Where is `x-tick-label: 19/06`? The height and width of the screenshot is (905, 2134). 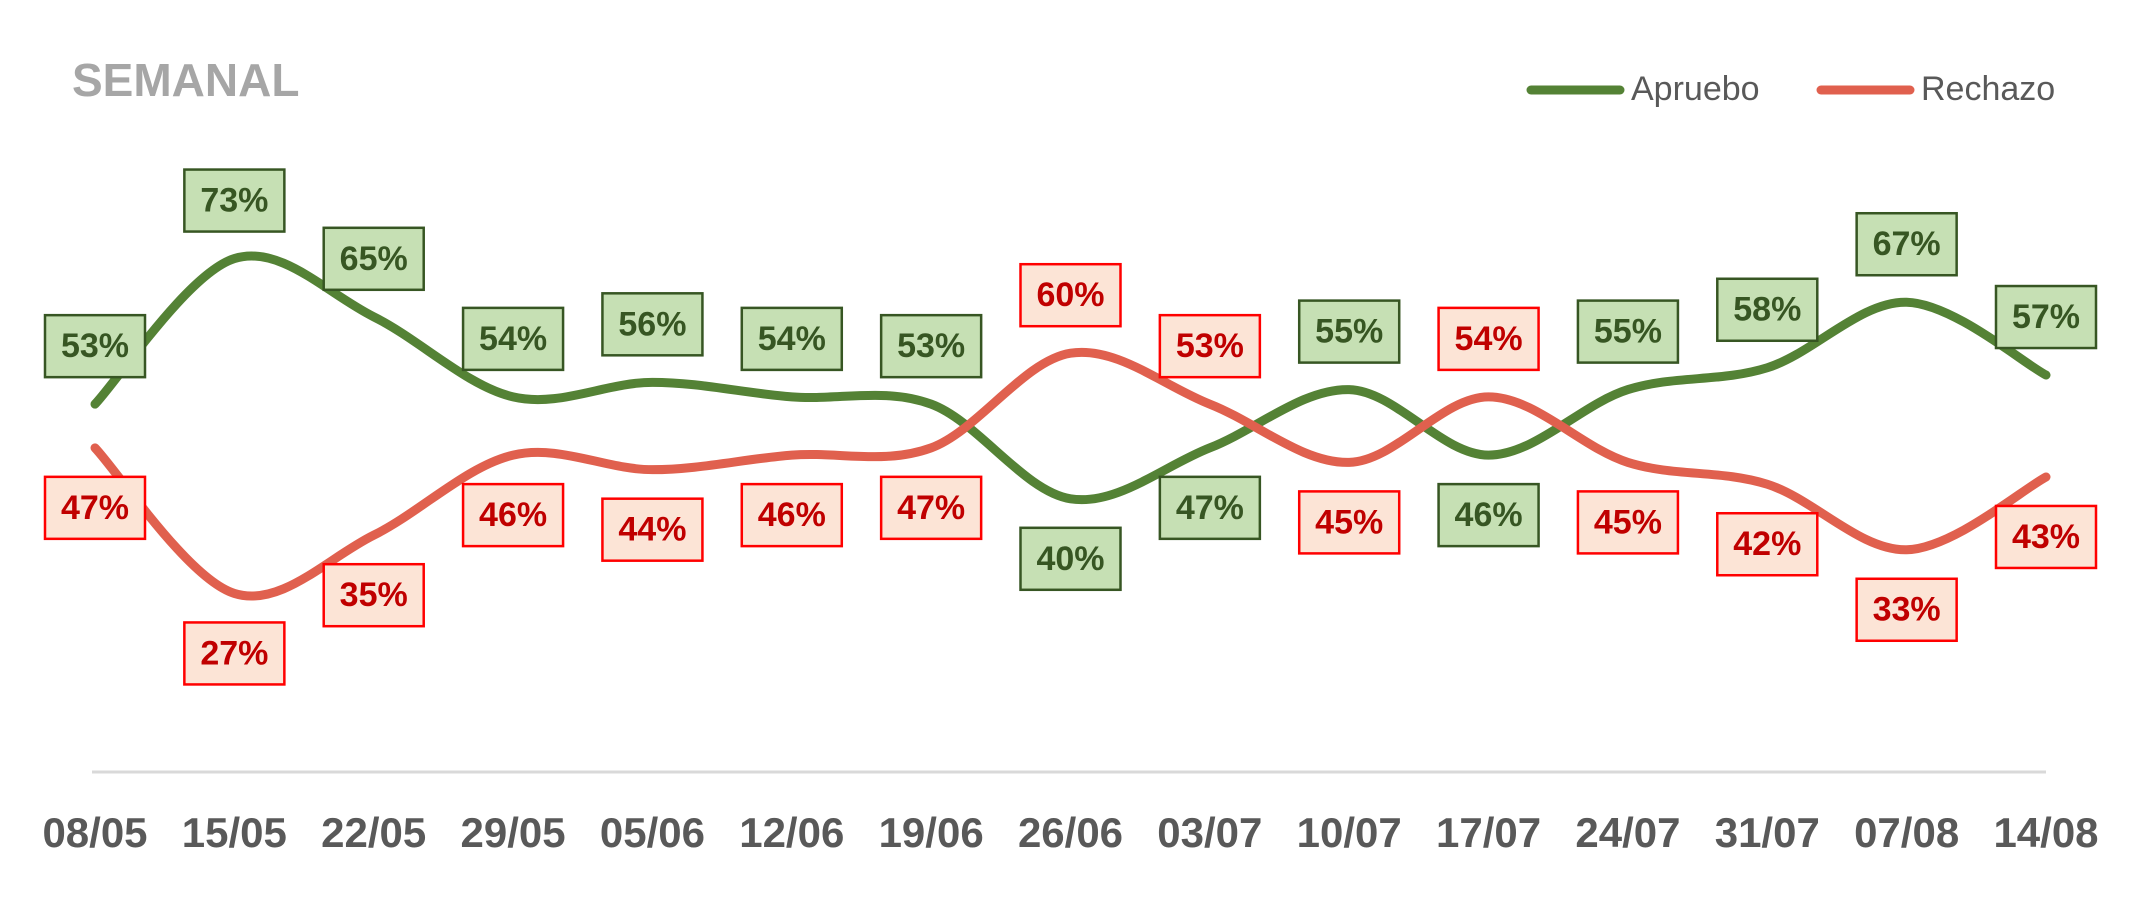
x-tick-label: 19/06 is located at coordinates (931, 832).